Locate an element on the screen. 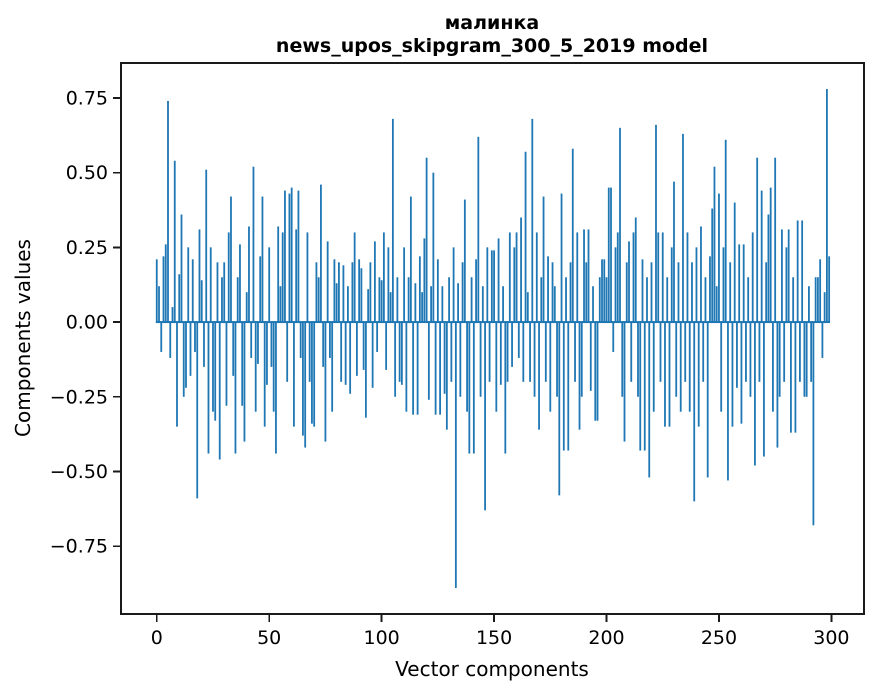  x-tick-label: 100 is located at coordinates (382, 638).